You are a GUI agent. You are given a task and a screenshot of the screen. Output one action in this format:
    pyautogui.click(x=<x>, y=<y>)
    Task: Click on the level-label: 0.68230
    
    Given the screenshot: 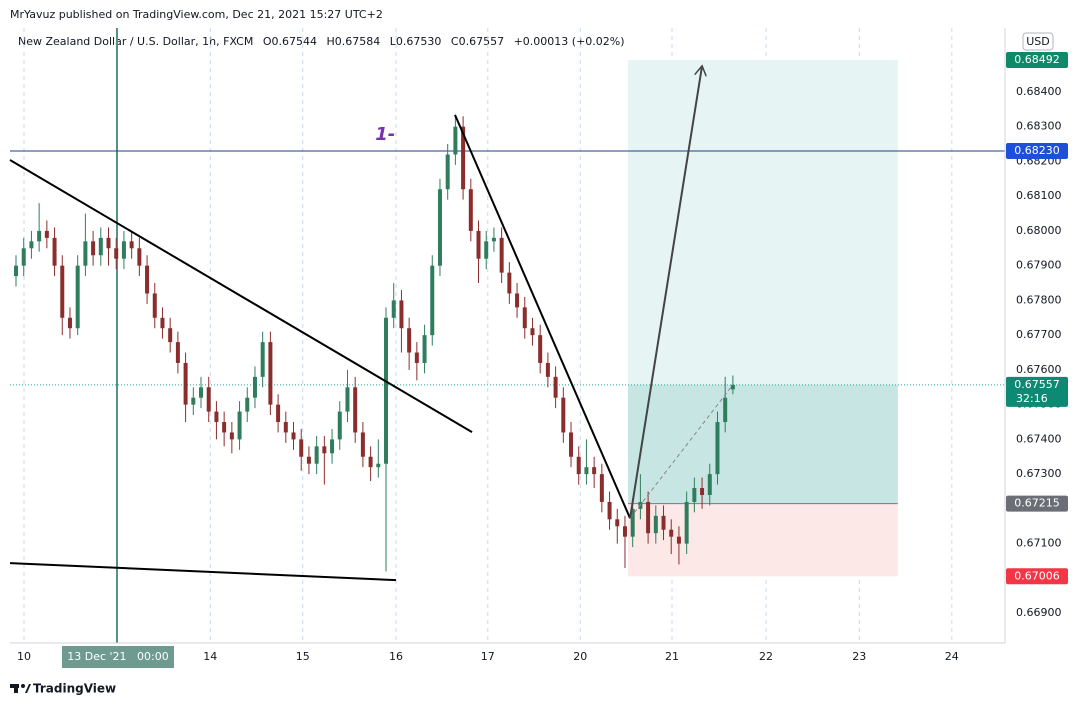 What is the action you would take?
    pyautogui.click(x=1037, y=150)
    